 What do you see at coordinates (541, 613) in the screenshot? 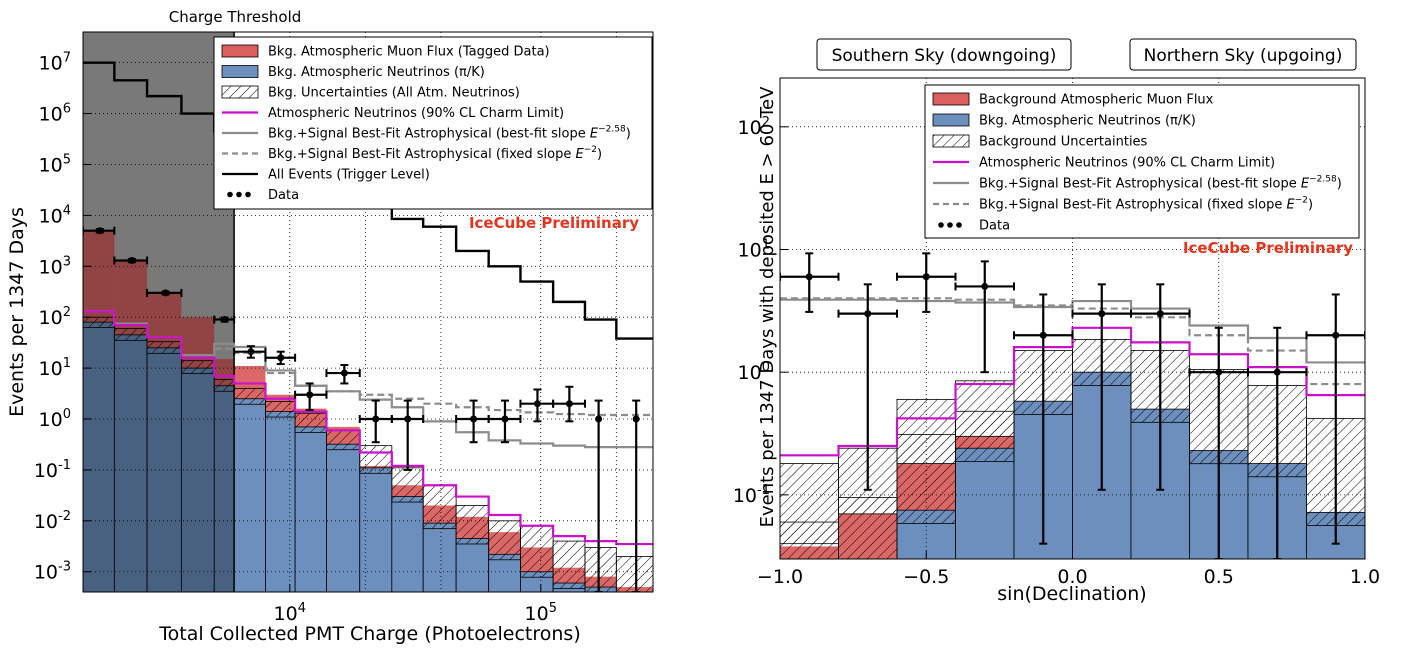
I see `x-tick-label: 105` at bounding box center [541, 613].